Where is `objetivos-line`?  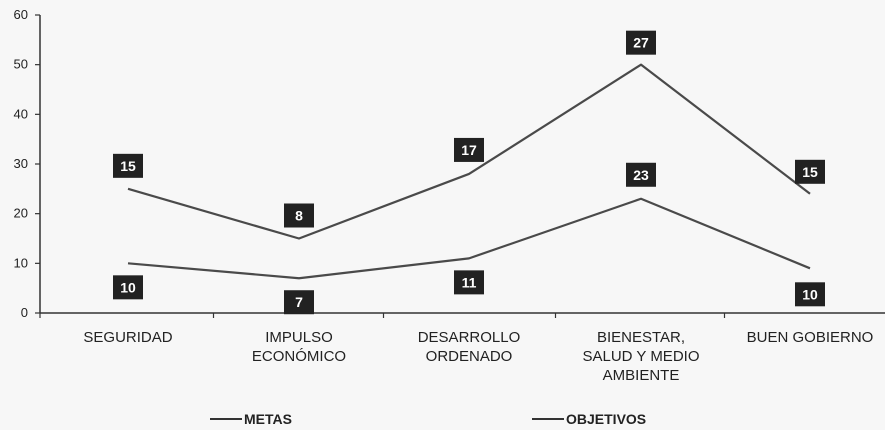 objetivos-line is located at coordinates (469, 238).